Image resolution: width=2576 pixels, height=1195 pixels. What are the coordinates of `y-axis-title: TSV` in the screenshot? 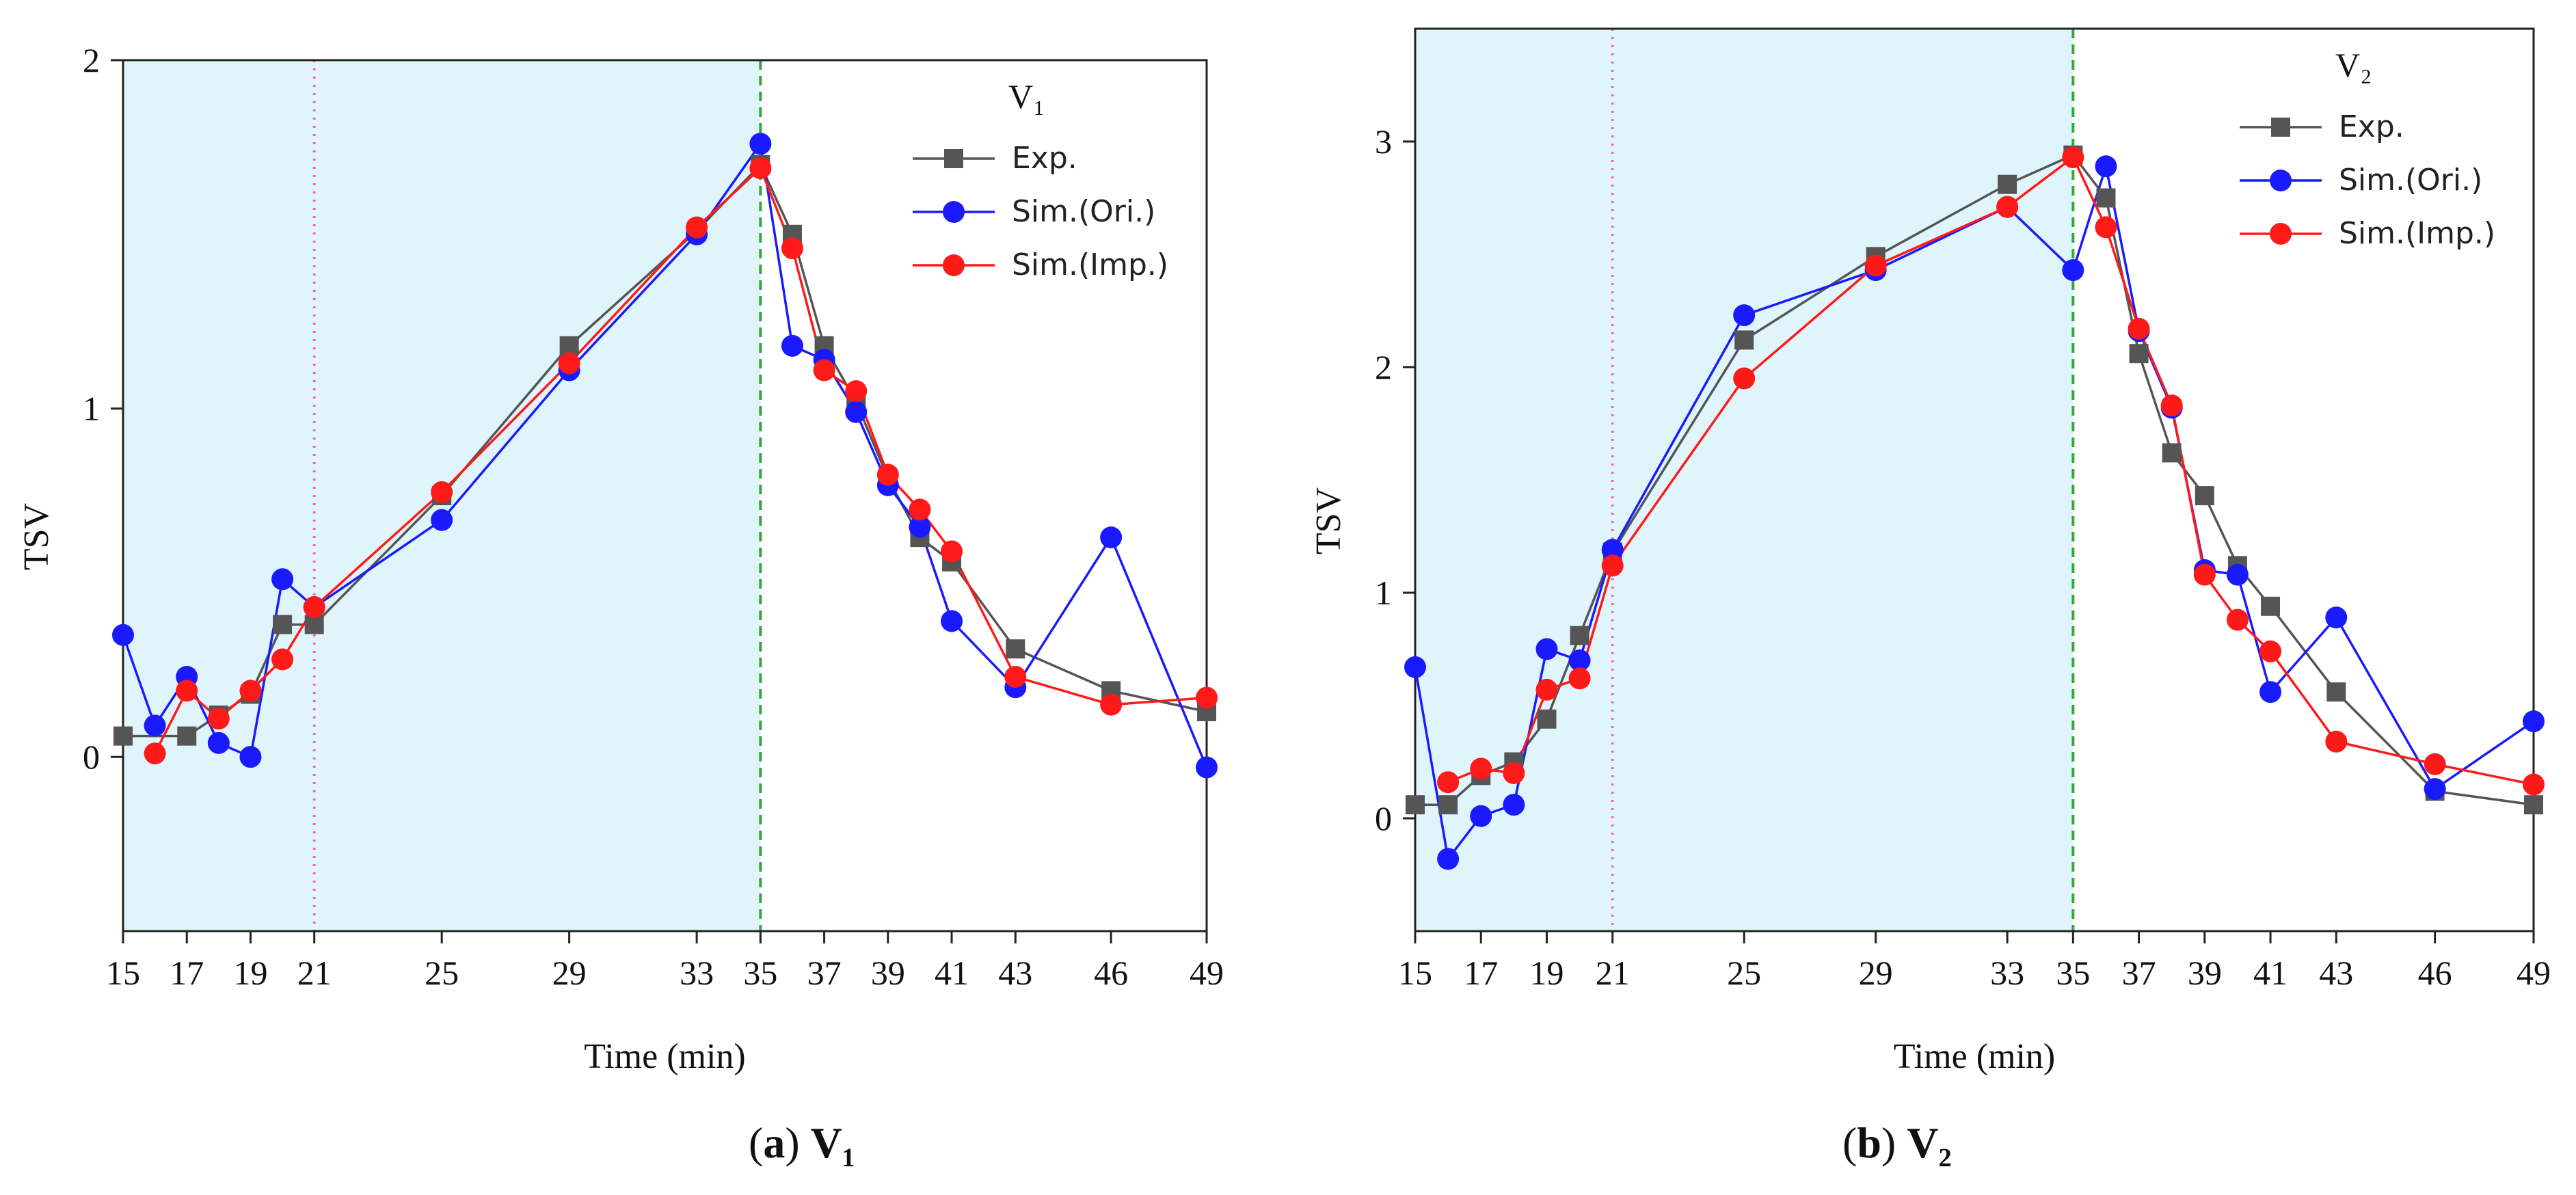 It's located at (36, 536).